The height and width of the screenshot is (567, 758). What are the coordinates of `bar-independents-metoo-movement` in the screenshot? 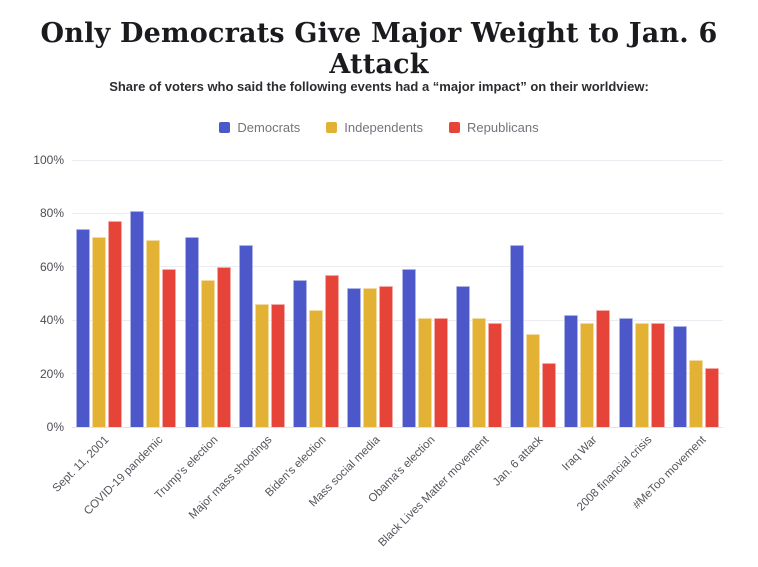 It's located at (695, 393).